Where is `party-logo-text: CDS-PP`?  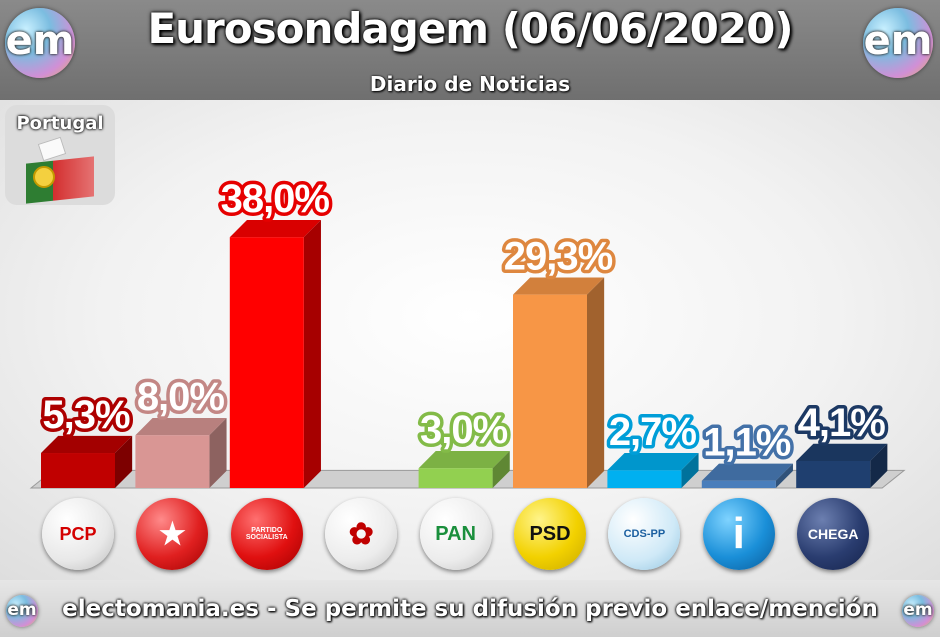
party-logo-text: CDS-PP is located at coordinates (644, 534).